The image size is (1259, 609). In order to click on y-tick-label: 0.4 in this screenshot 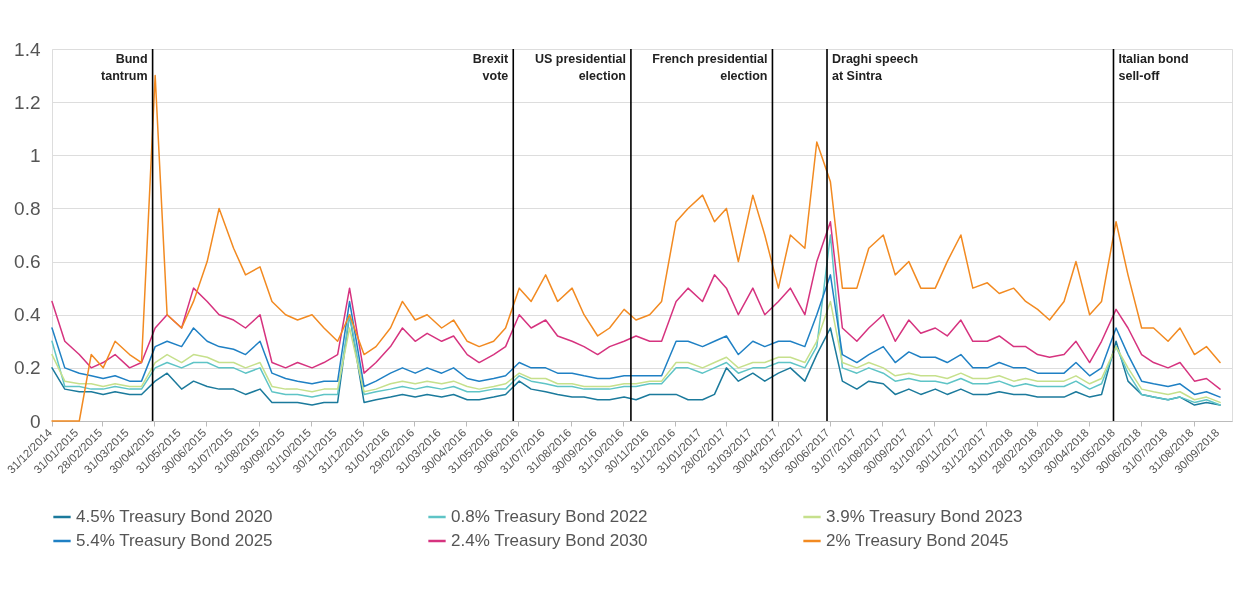, I will do `click(27, 315)`.